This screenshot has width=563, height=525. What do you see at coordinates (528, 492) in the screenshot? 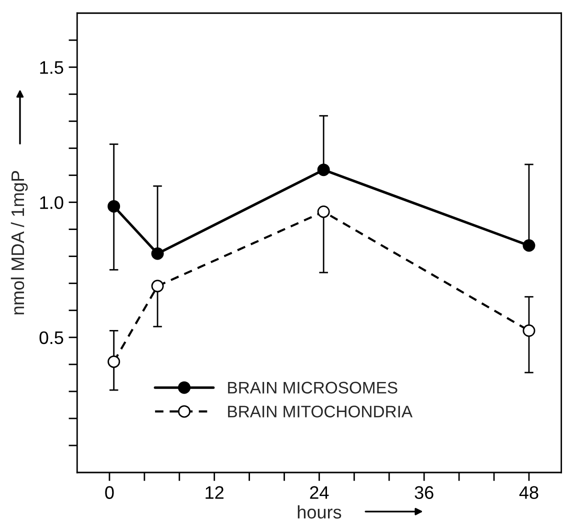
I see `x-tick-label: 48` at bounding box center [528, 492].